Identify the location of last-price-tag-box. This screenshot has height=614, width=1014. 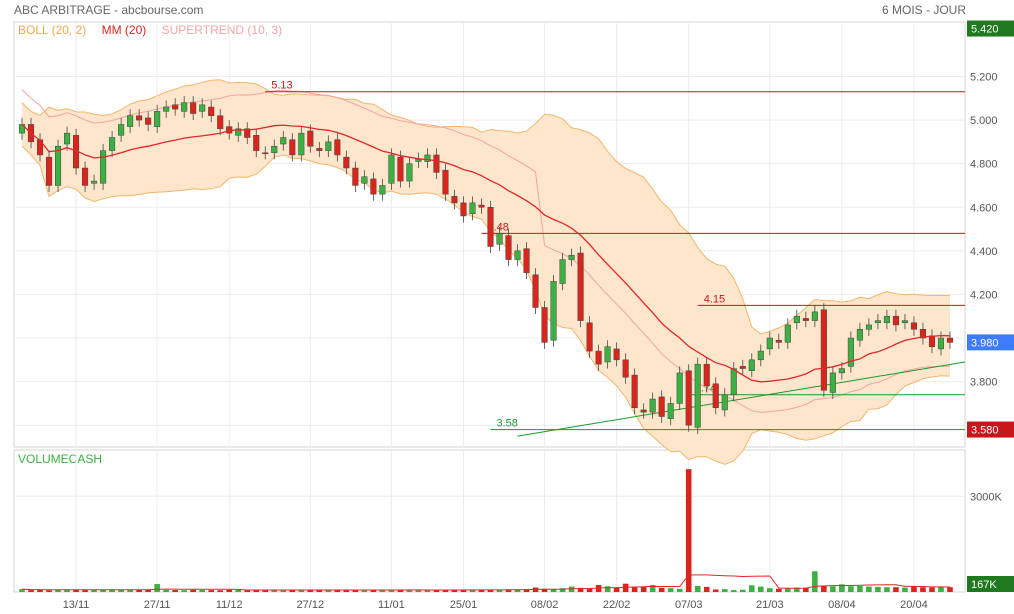
(990, 342).